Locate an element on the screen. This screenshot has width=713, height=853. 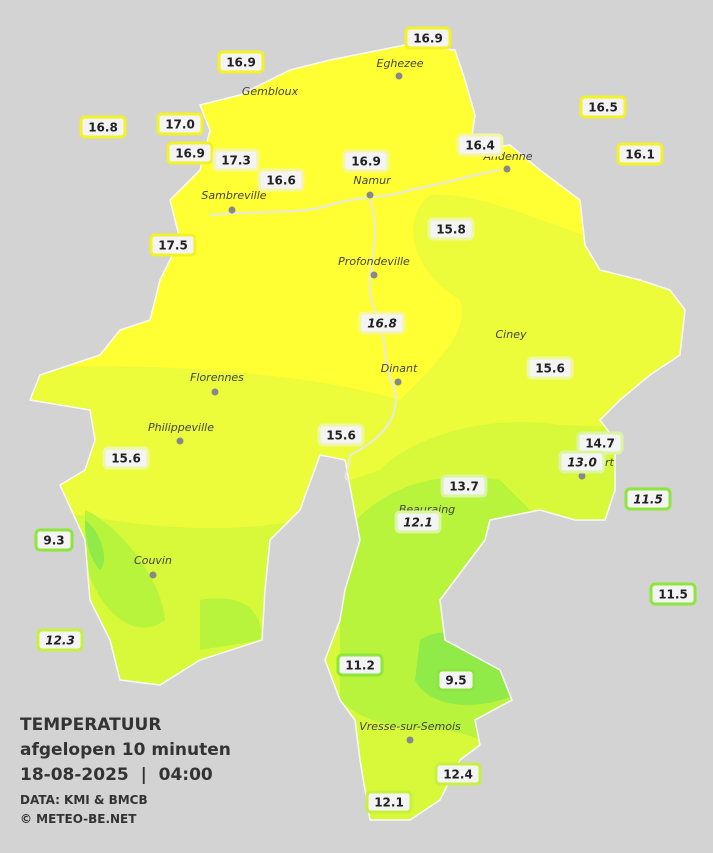
station-temperature: 9.5 is located at coordinates (455, 681).